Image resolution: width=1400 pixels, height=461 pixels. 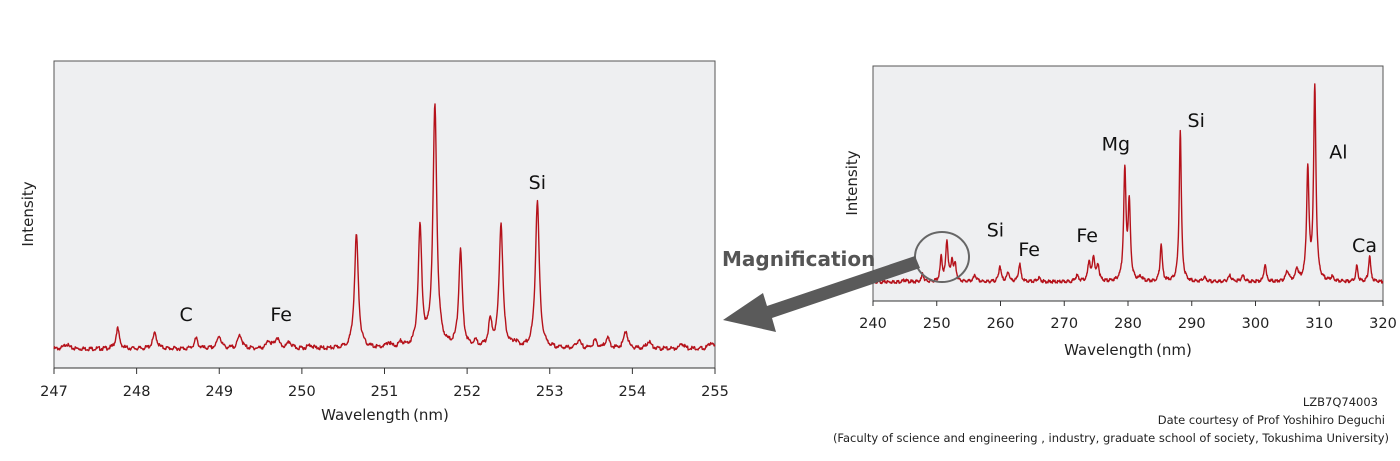 What do you see at coordinates (1192, 324) in the screenshot?
I see `right-tick-label: 290` at bounding box center [1192, 324].